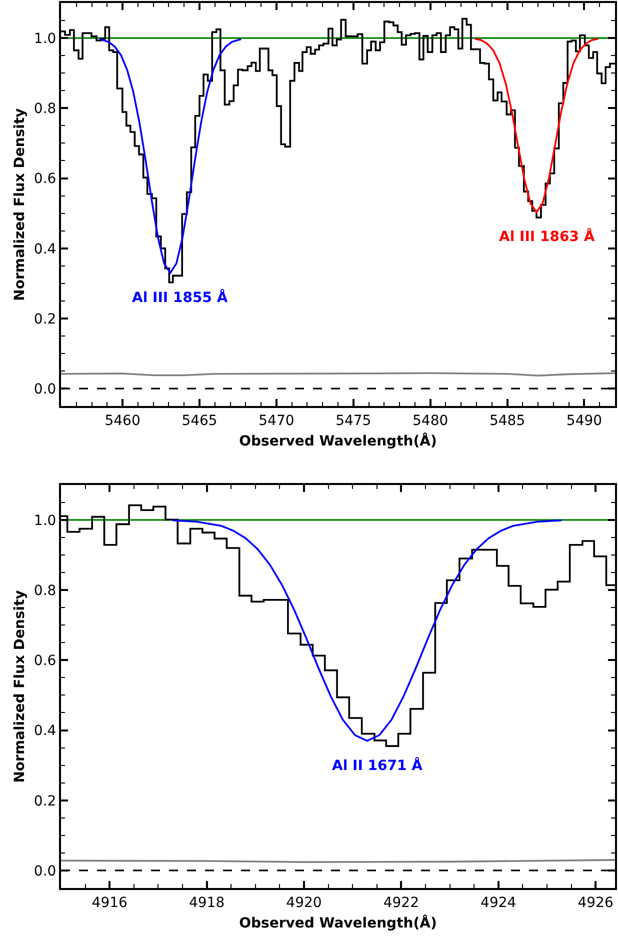 The image size is (618, 941). Describe the element at coordinates (547, 236) in the screenshot. I see `annotation: Al III 1863 Å` at that location.